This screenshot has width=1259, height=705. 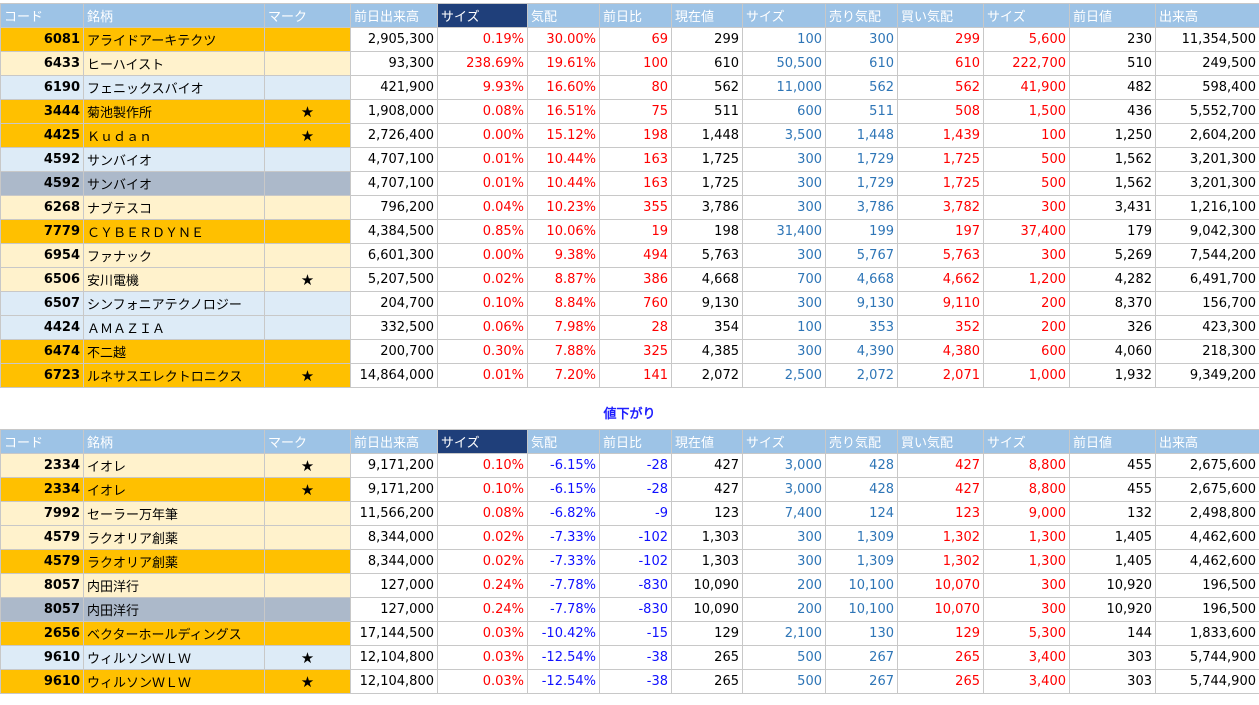 What do you see at coordinates (635, 135) in the screenshot?
I see `cell-change: 198` at bounding box center [635, 135].